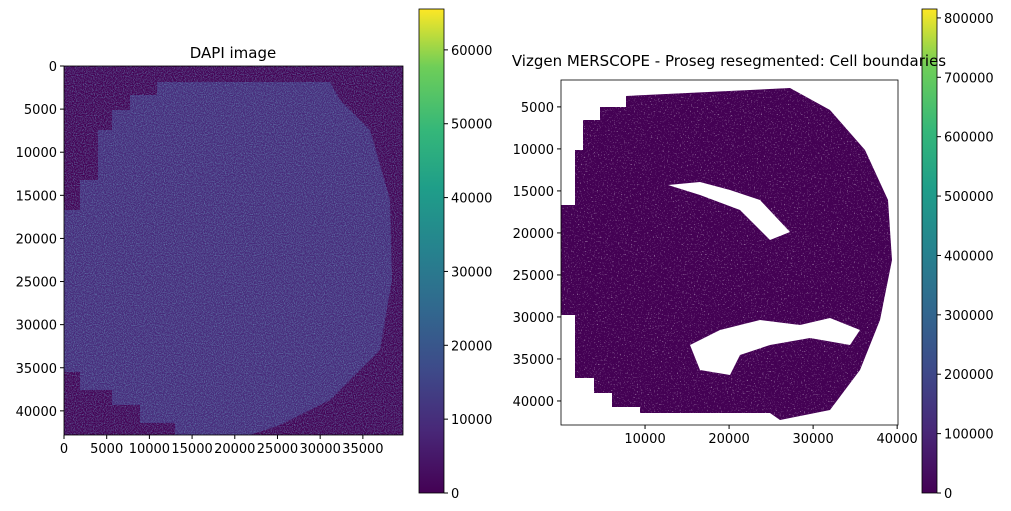 The height and width of the screenshot is (511, 1011). What do you see at coordinates (471, 51) in the screenshot?
I see `colorbar-tick-label: 60000` at bounding box center [471, 51].